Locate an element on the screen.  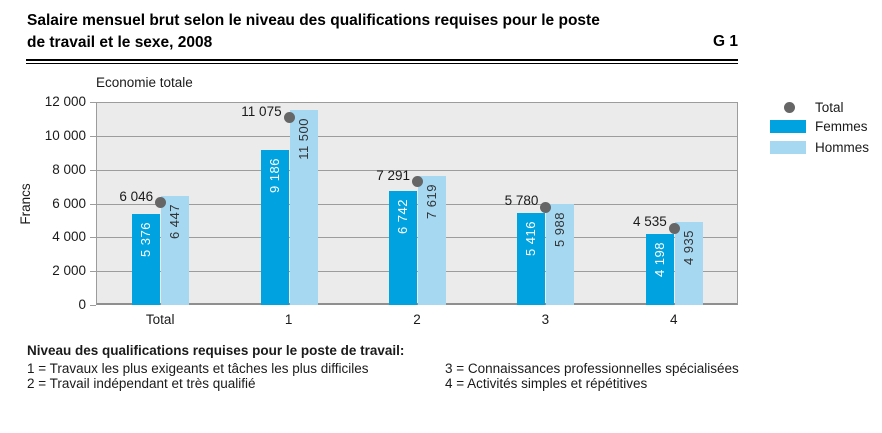
total-value-label: 6 046 is located at coordinates (136, 196).